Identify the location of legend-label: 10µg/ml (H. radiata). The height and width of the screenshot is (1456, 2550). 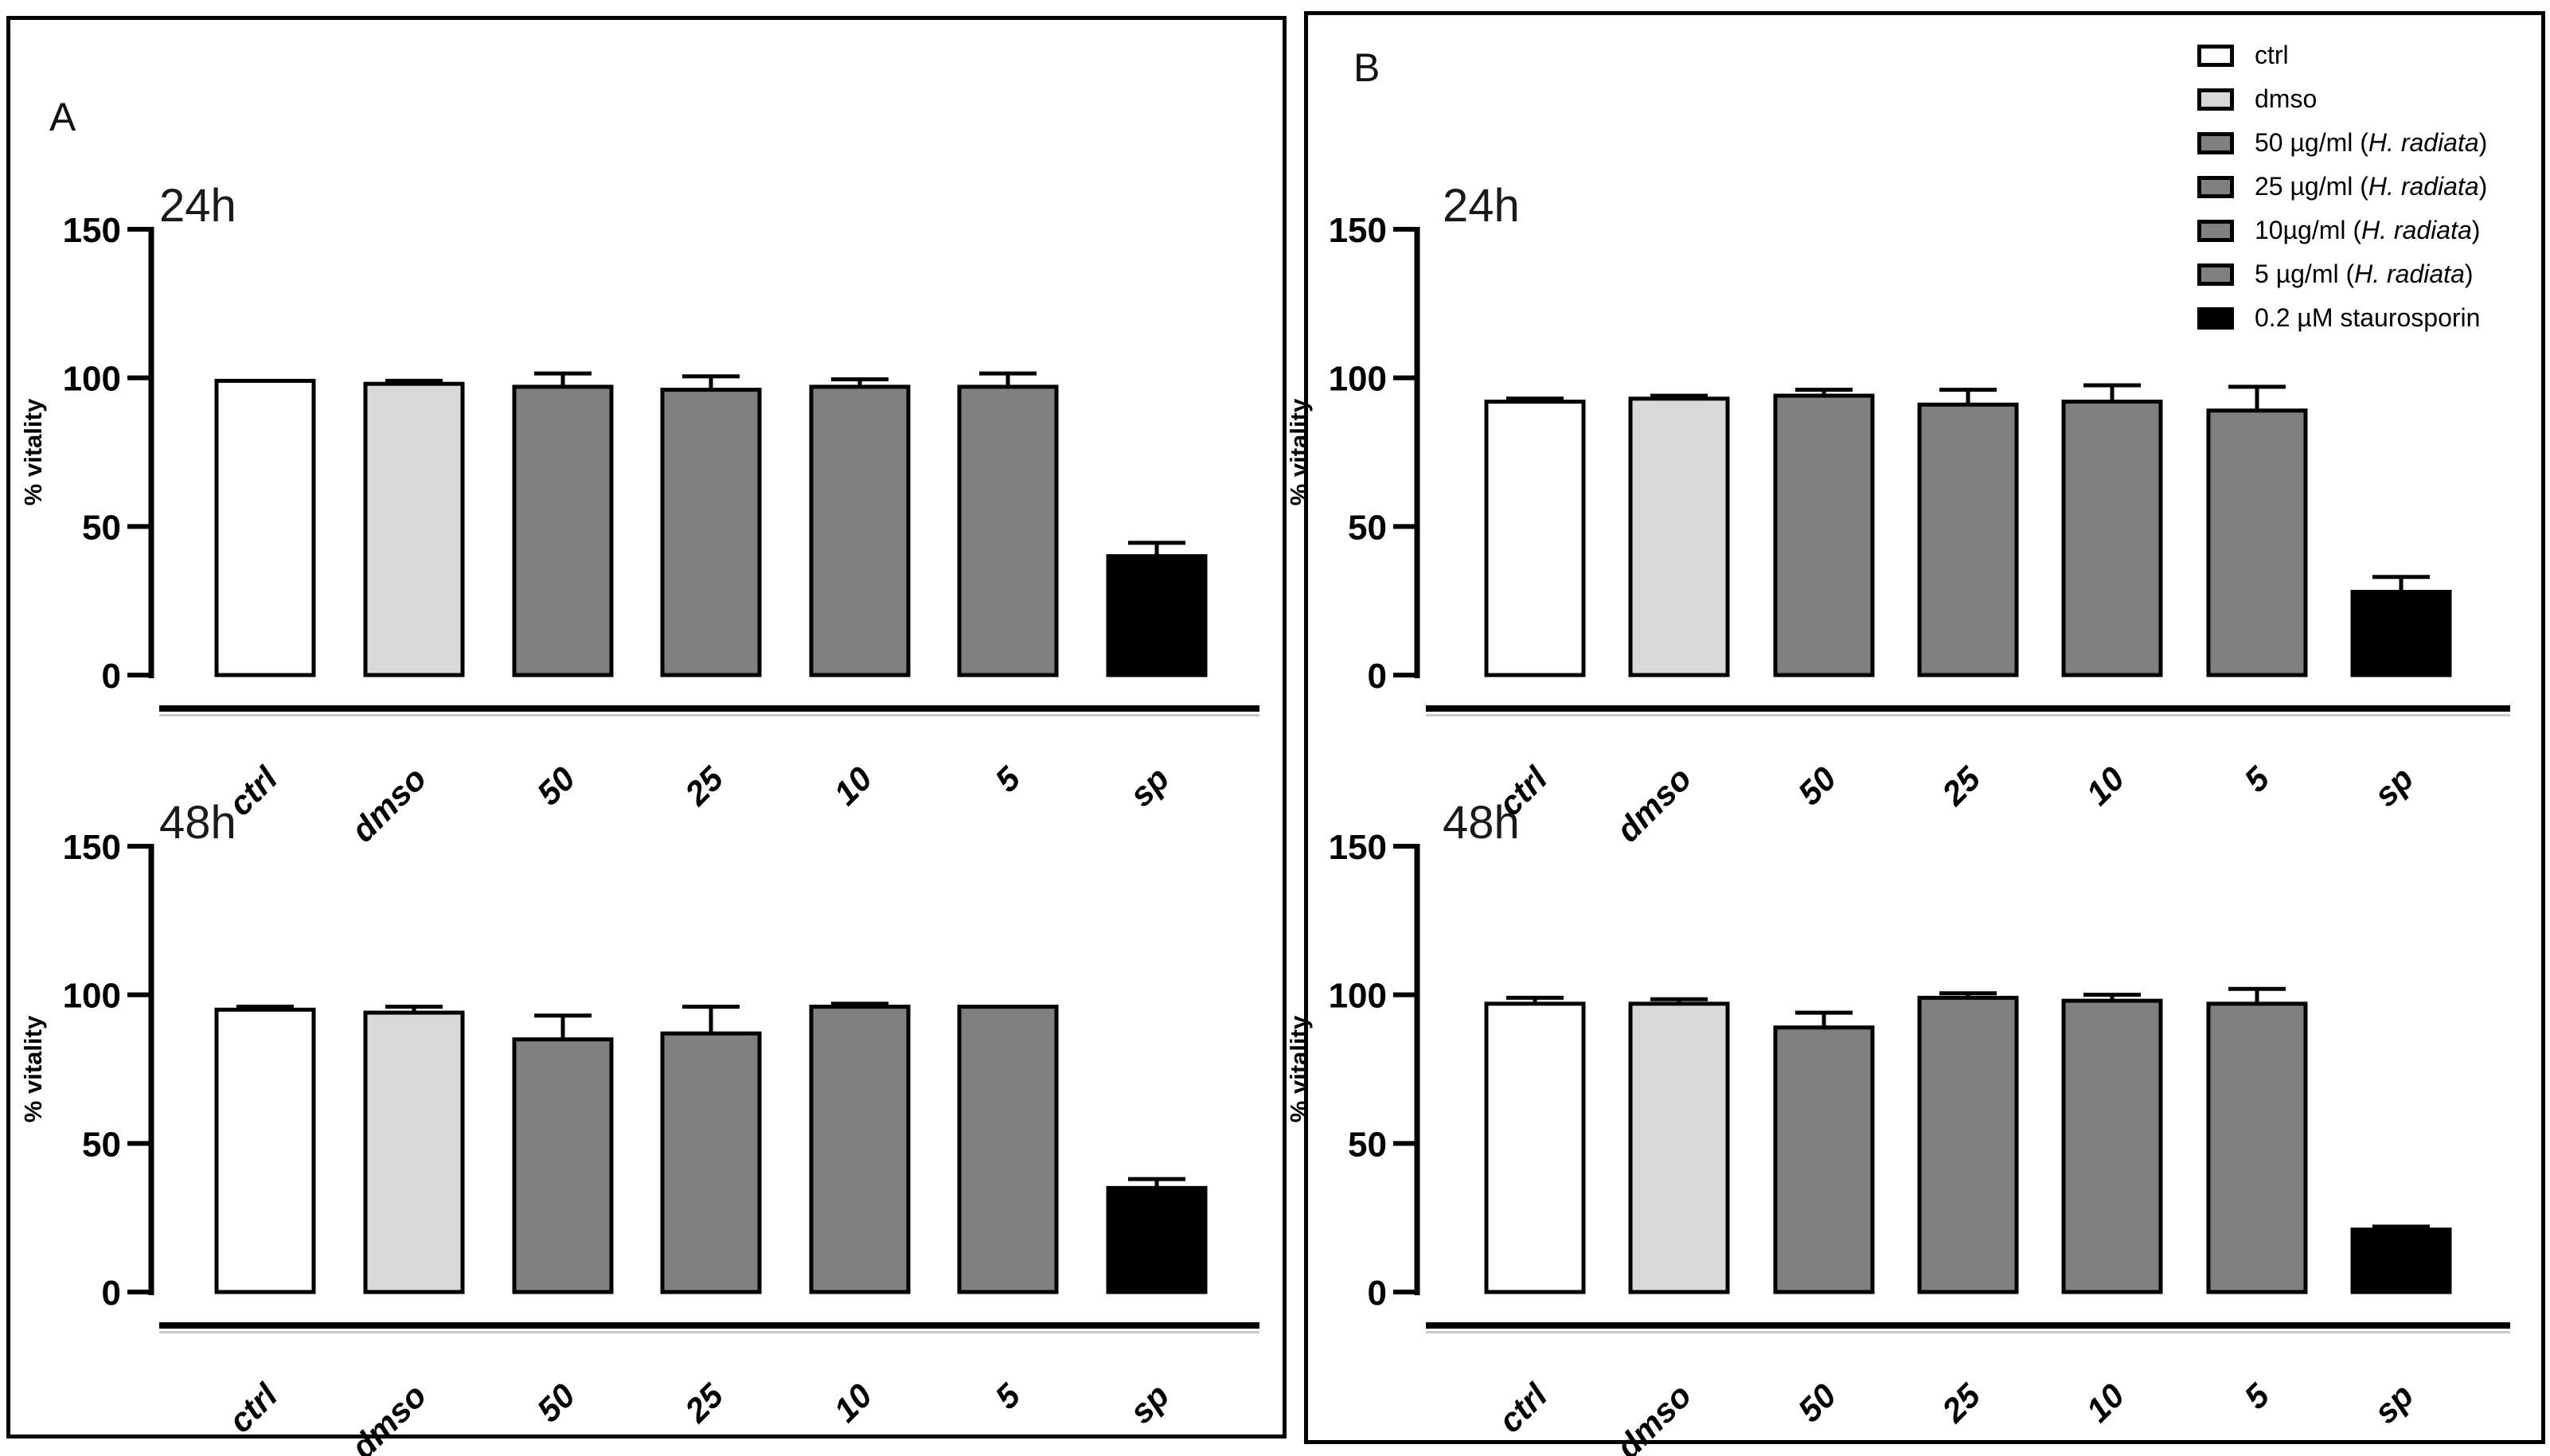
(2368, 230).